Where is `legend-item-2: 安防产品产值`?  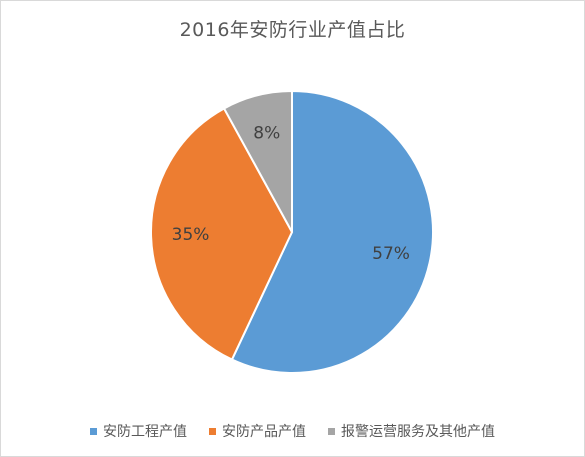
legend-item-2: 安防产品产值 is located at coordinates (257, 431).